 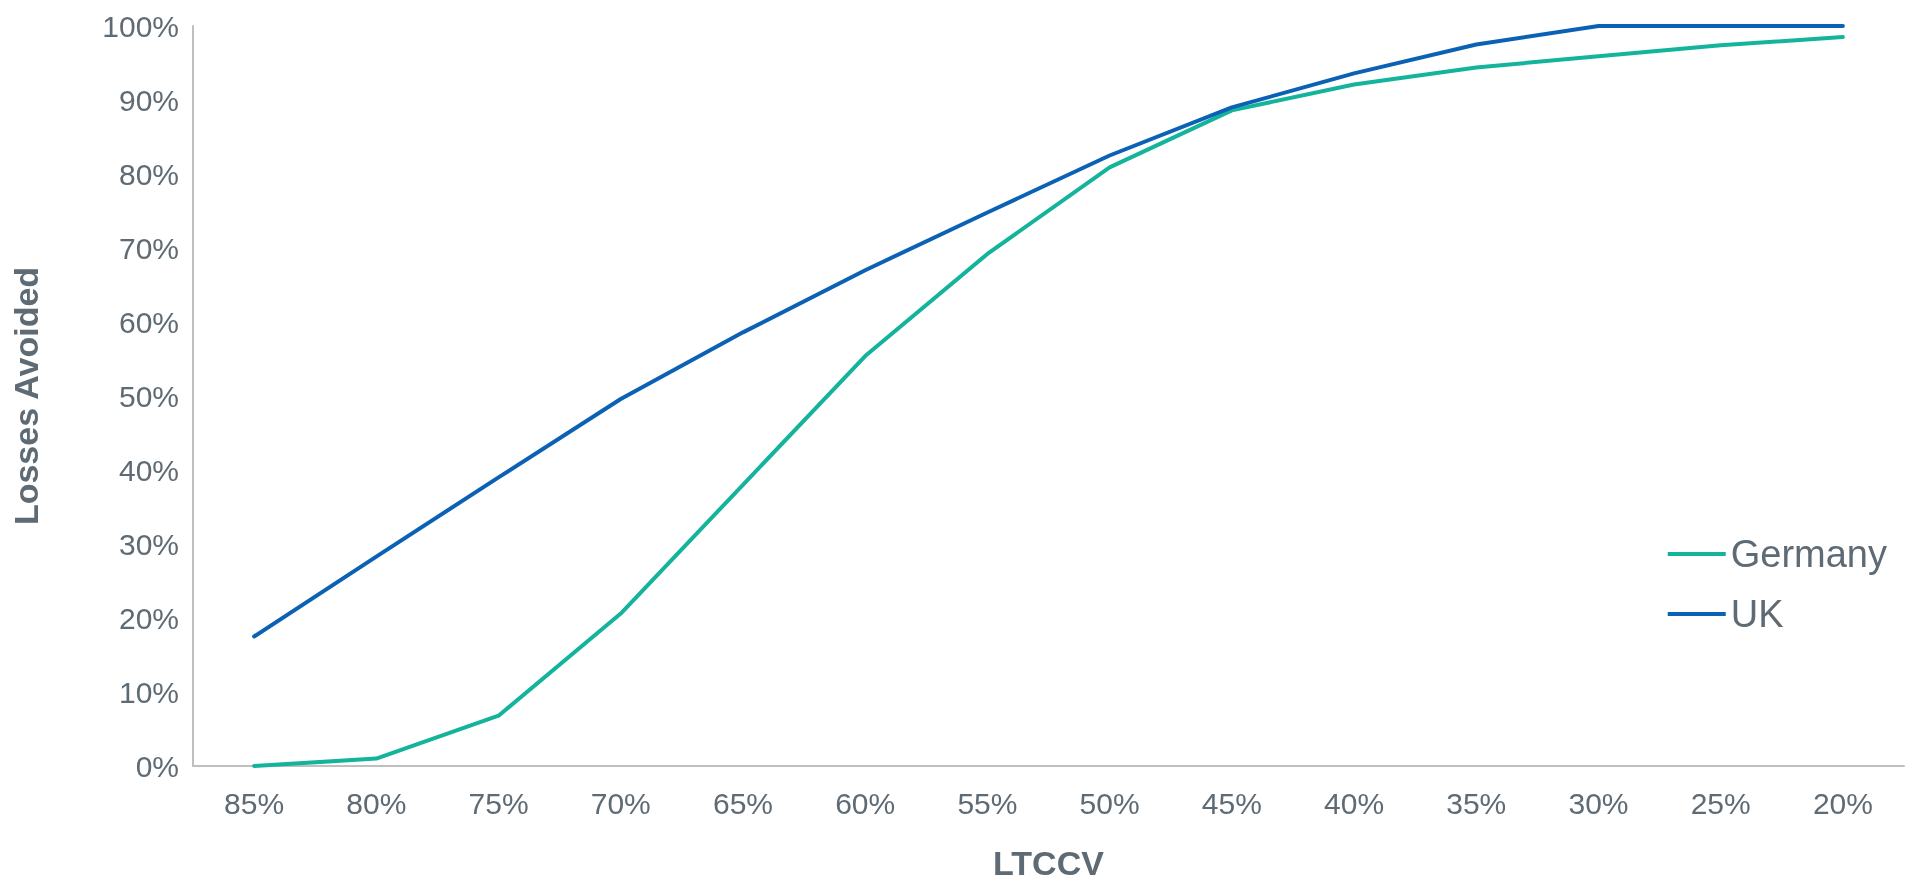 I want to click on y-tick-label: 50%, so click(x=148, y=396).